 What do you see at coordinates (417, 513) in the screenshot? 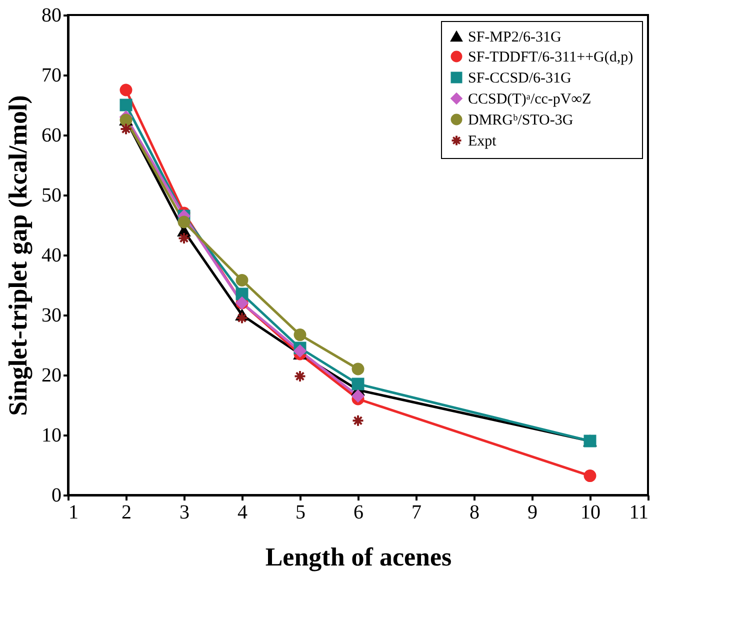
I see `x-tick-label: 7` at bounding box center [417, 513].